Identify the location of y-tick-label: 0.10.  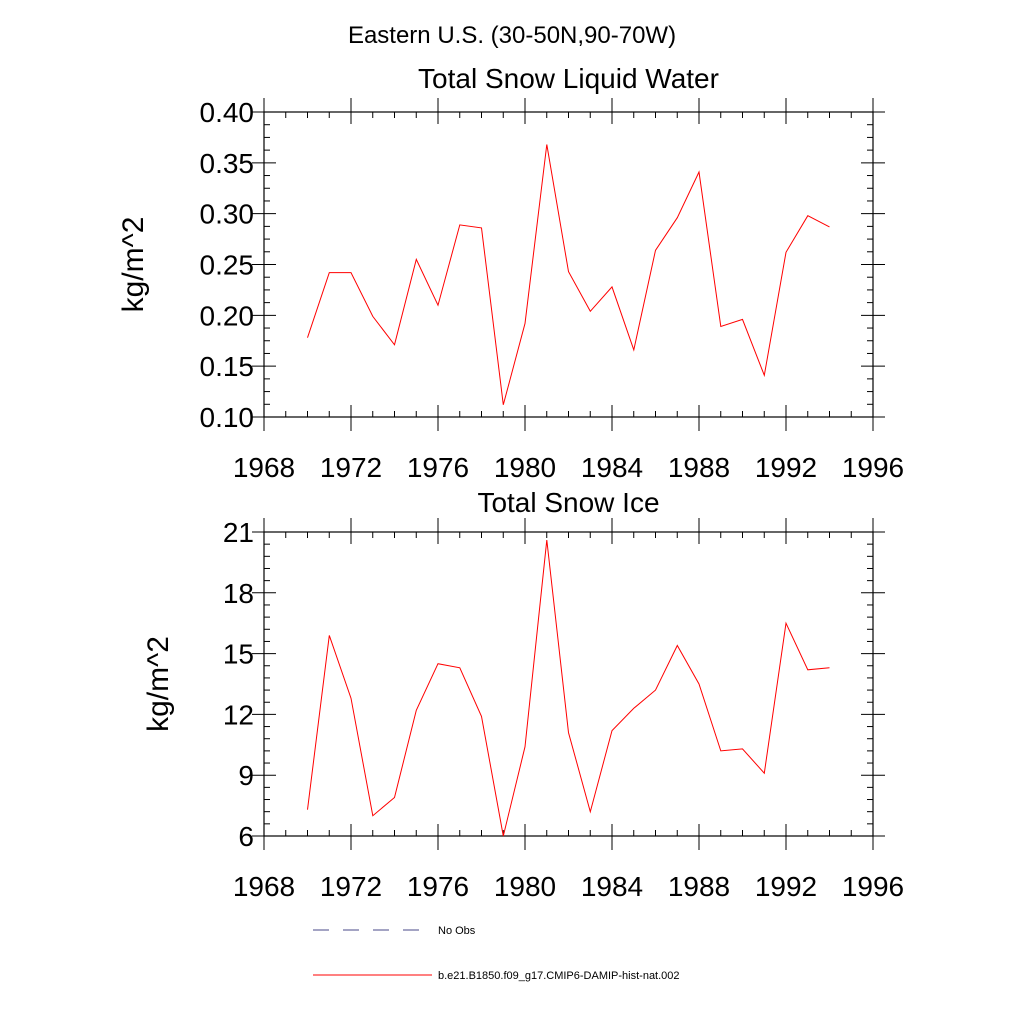
(227, 417).